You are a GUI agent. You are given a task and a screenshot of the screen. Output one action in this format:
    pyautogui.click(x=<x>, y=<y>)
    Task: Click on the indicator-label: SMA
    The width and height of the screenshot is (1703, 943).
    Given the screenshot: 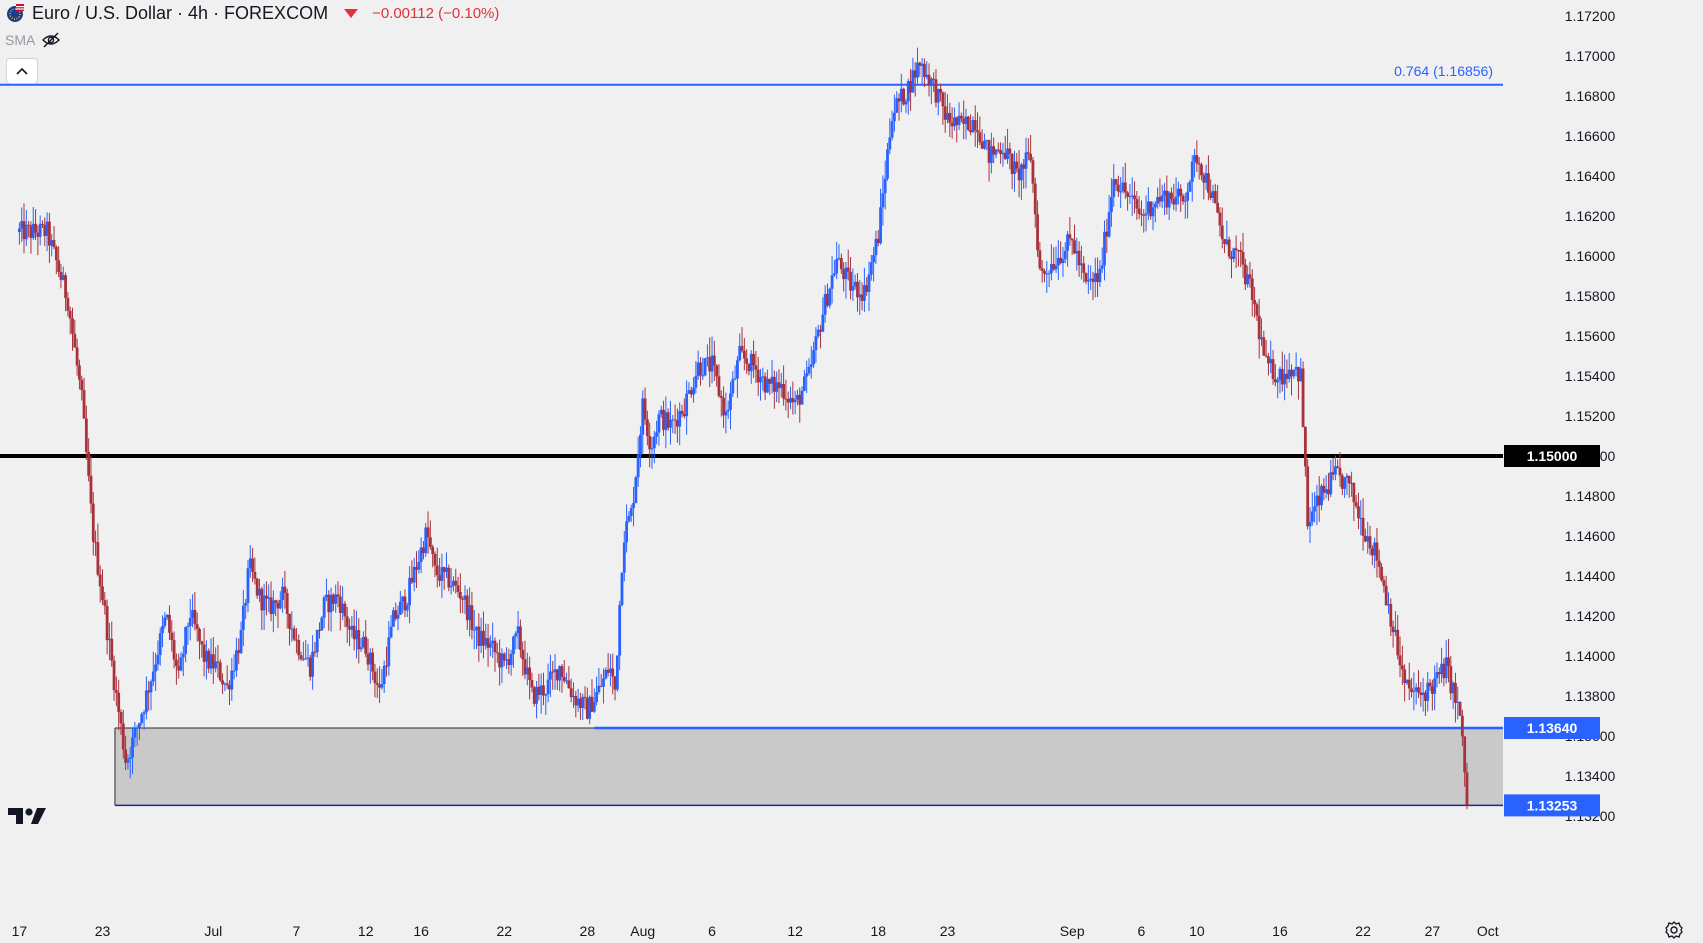 What is the action you would take?
    pyautogui.click(x=20, y=40)
    